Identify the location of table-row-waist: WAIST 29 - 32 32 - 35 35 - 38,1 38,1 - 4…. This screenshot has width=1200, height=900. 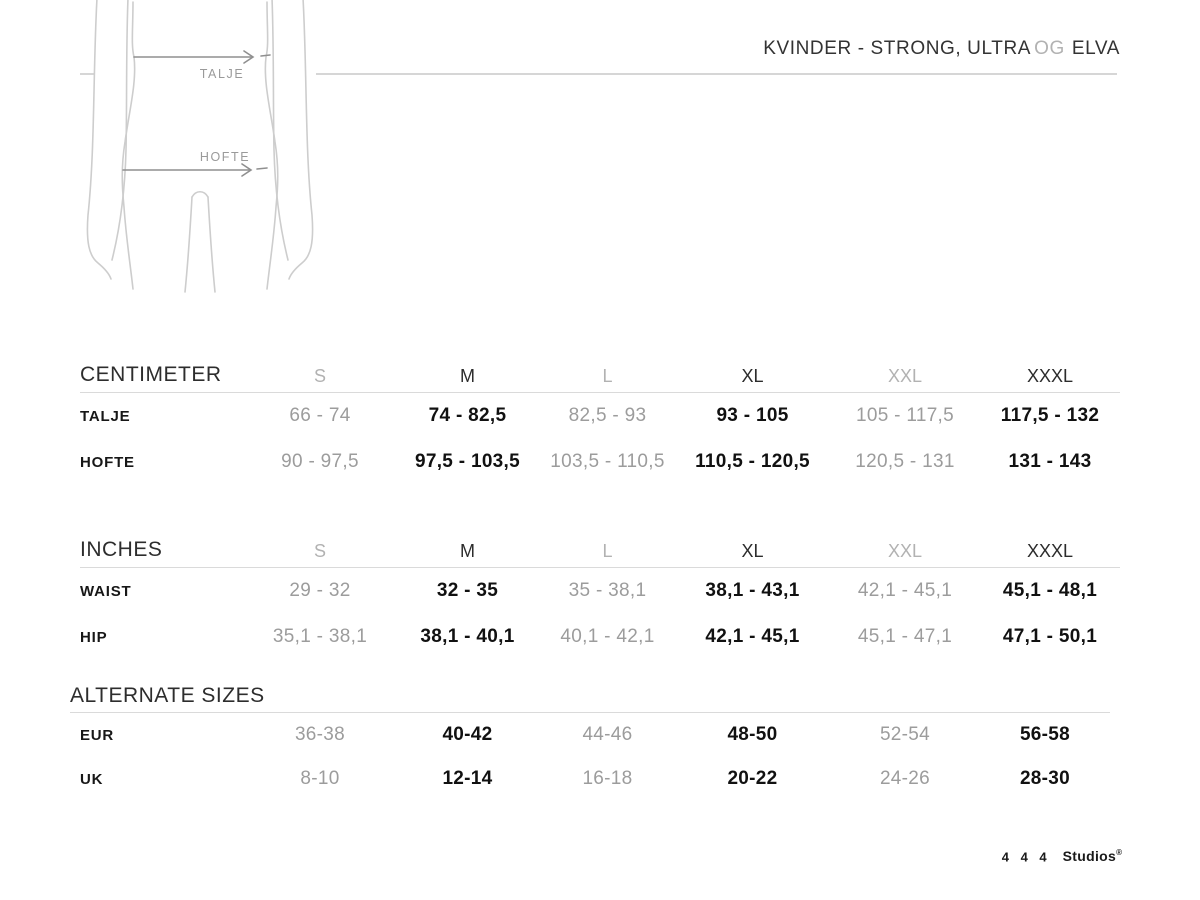
(600, 591).